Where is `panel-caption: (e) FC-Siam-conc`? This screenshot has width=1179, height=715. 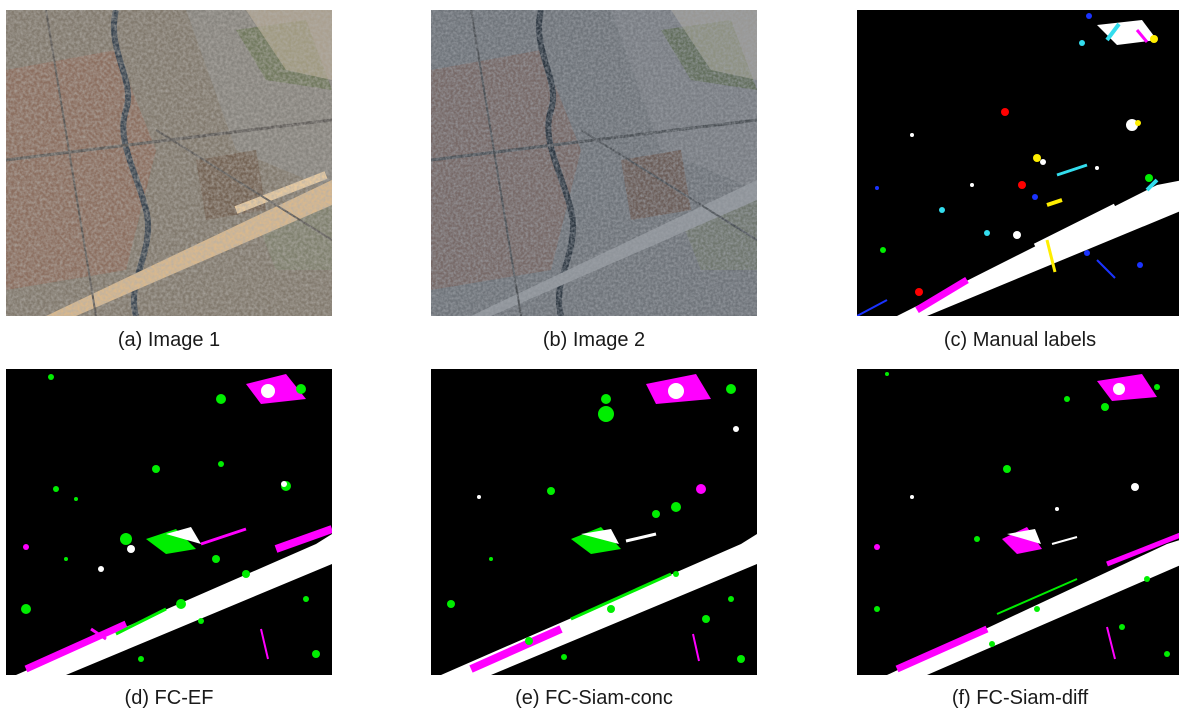 panel-caption: (e) FC-Siam-conc is located at coordinates (594, 698).